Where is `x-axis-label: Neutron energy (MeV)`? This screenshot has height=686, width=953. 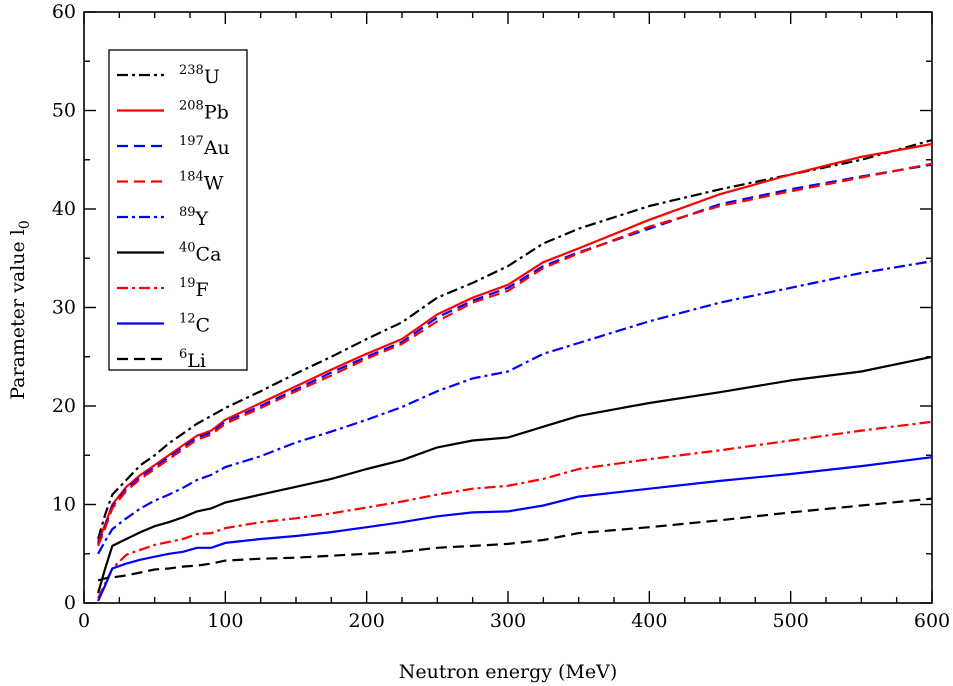 x-axis-label: Neutron energy (MeV) is located at coordinates (508, 672).